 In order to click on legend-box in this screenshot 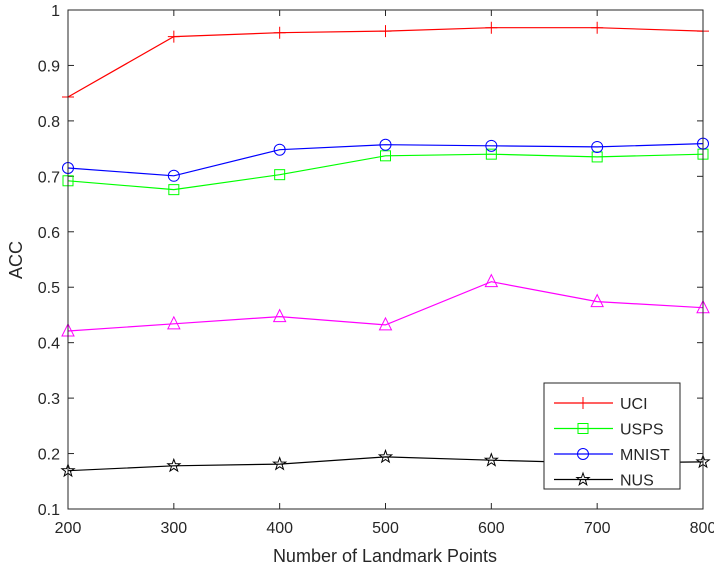, I will do `click(612, 436)`.